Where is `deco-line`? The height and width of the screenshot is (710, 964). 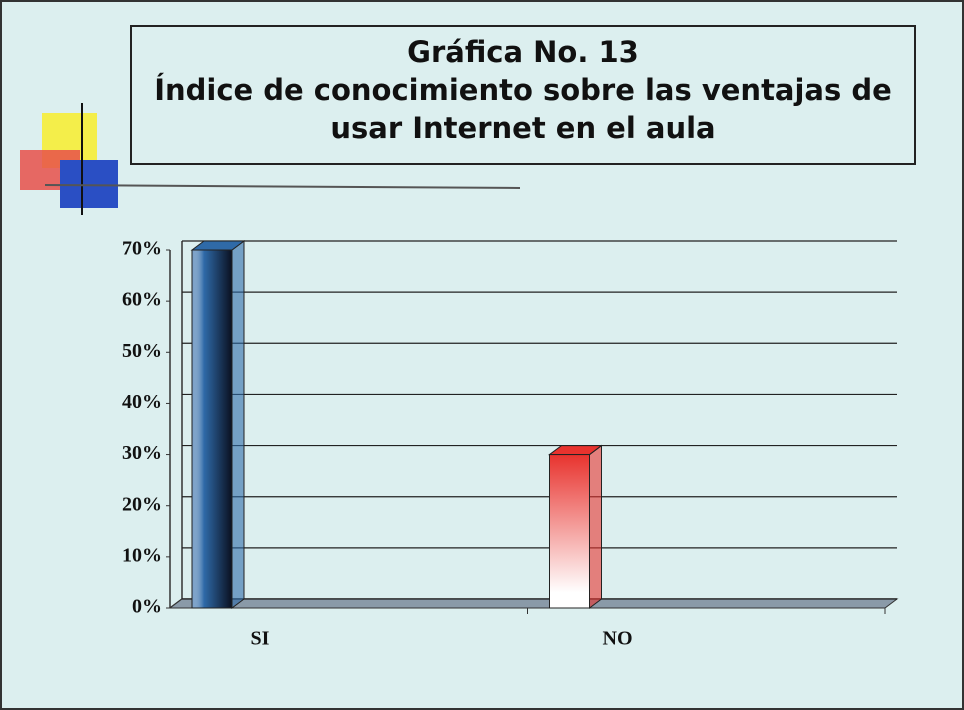
deco-line is located at coordinates (282, 186).